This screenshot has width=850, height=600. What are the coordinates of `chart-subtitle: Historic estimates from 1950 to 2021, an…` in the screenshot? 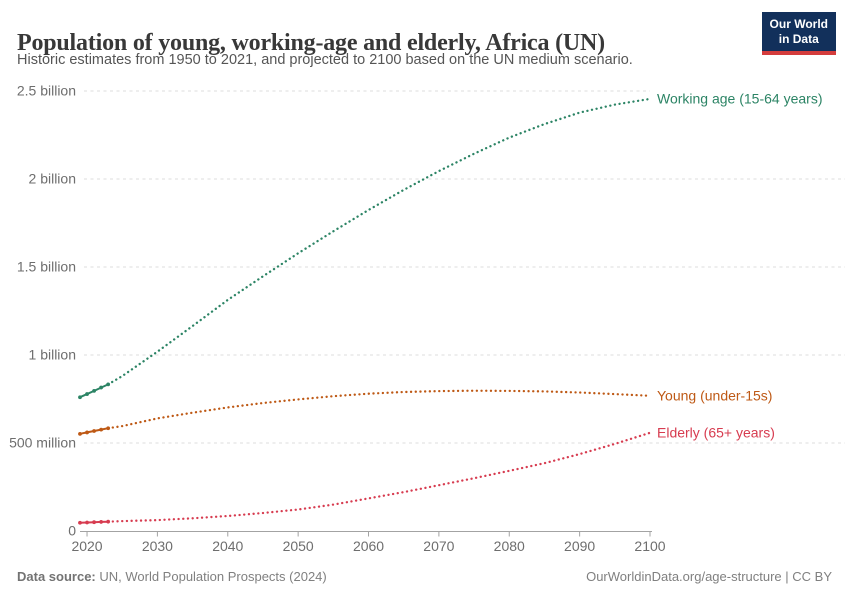 It's located at (325, 60).